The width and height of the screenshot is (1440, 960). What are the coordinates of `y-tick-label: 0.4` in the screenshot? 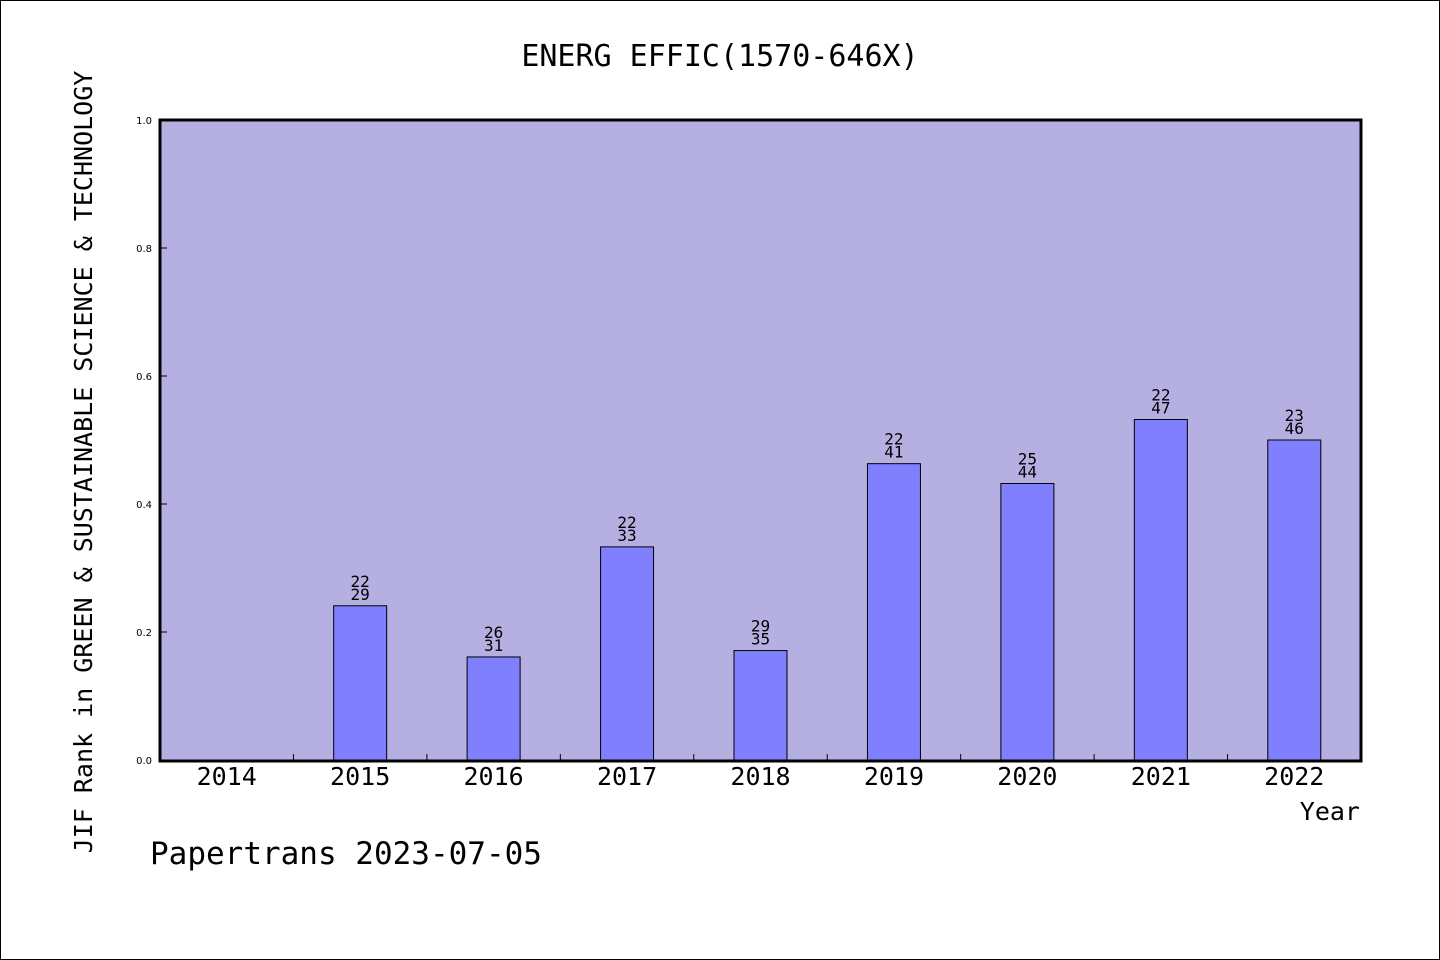 It's located at (144, 505).